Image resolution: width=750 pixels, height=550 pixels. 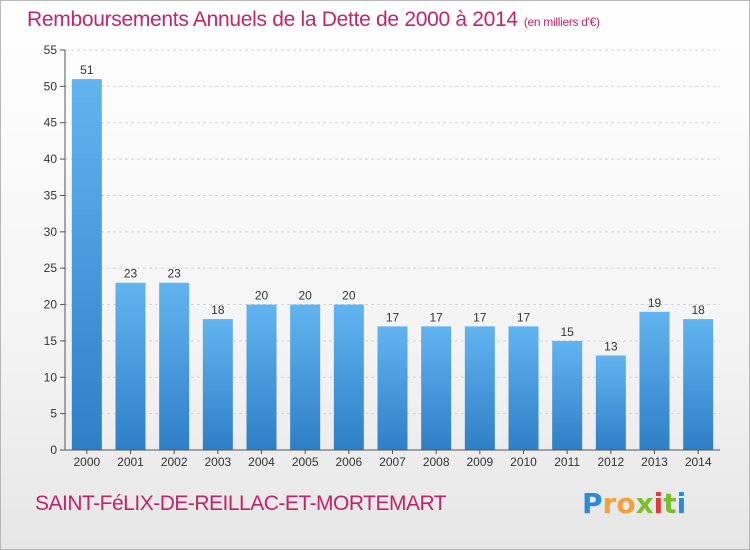 I want to click on x-tick-label: 2004, so click(x=261, y=462).